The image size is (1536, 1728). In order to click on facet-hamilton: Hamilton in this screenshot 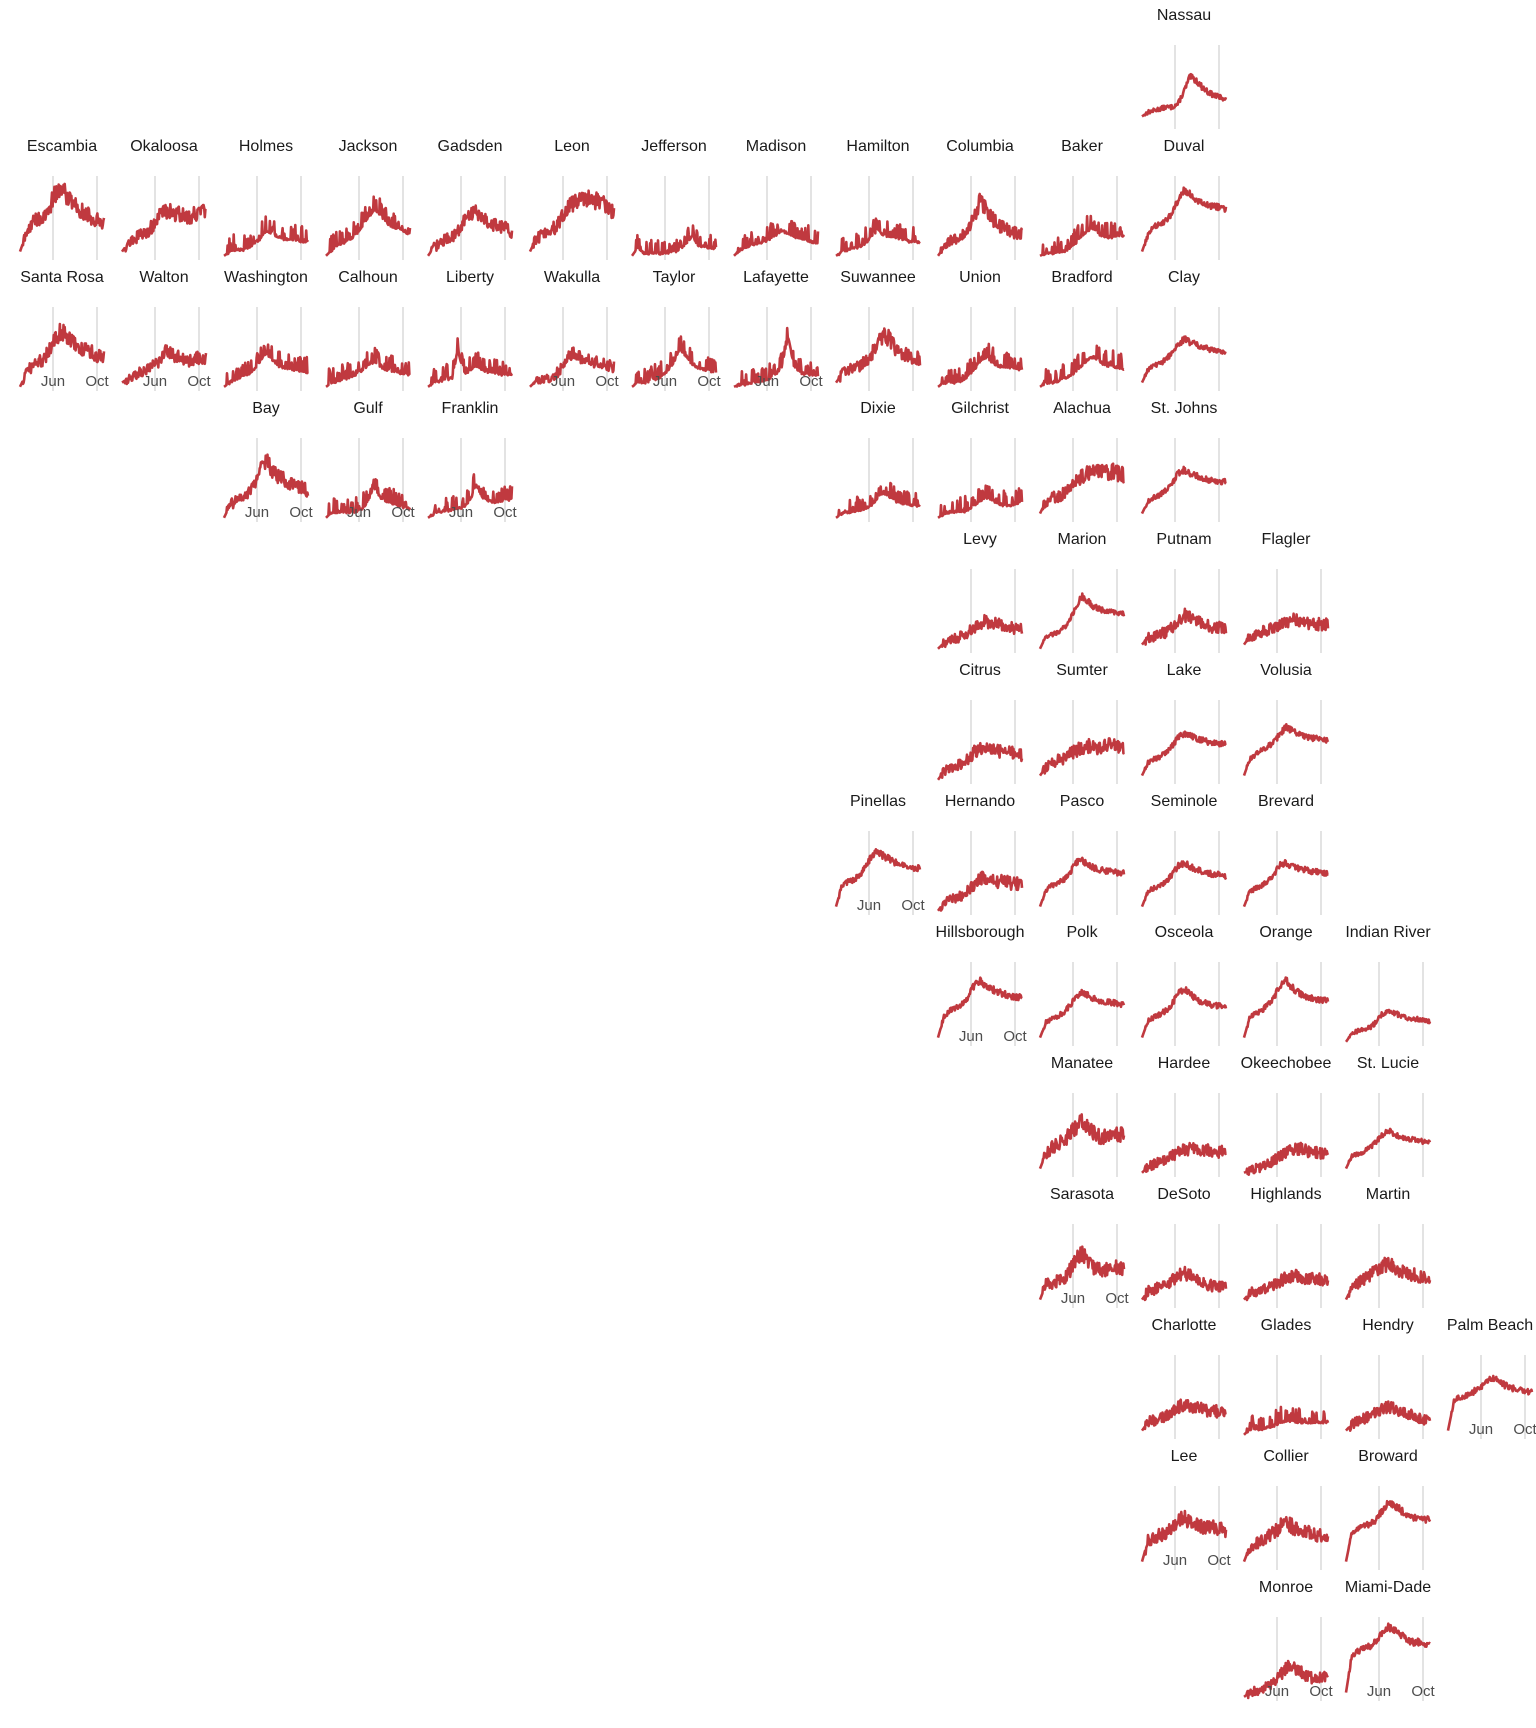, I will do `click(878, 197)`.